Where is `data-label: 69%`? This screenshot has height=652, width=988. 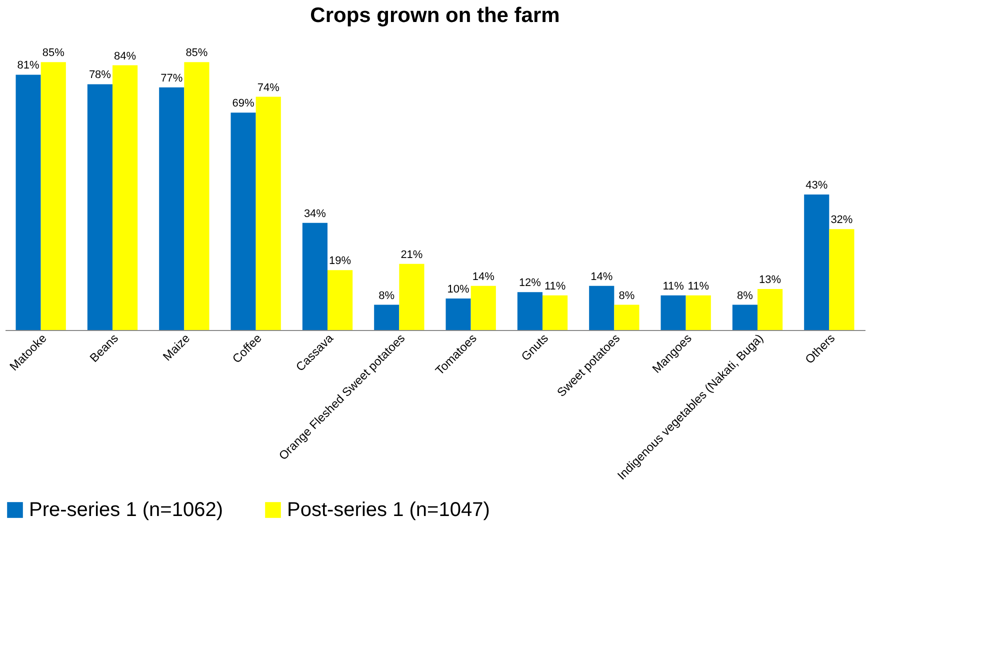
data-label: 69% is located at coordinates (243, 104).